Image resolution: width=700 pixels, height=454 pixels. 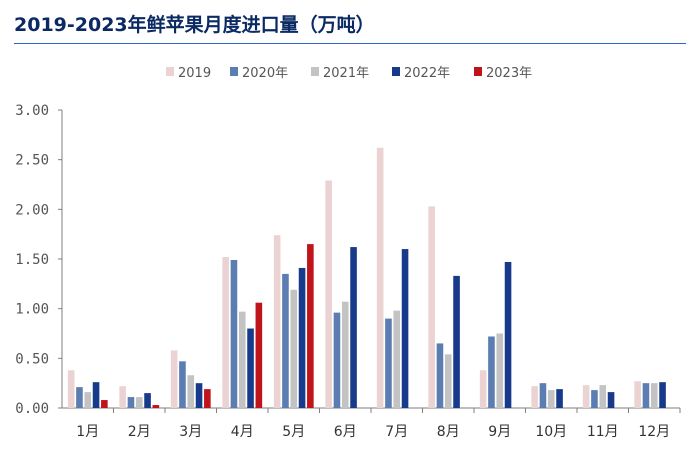 I want to click on x-tick-label: 1月, so click(x=87, y=432).